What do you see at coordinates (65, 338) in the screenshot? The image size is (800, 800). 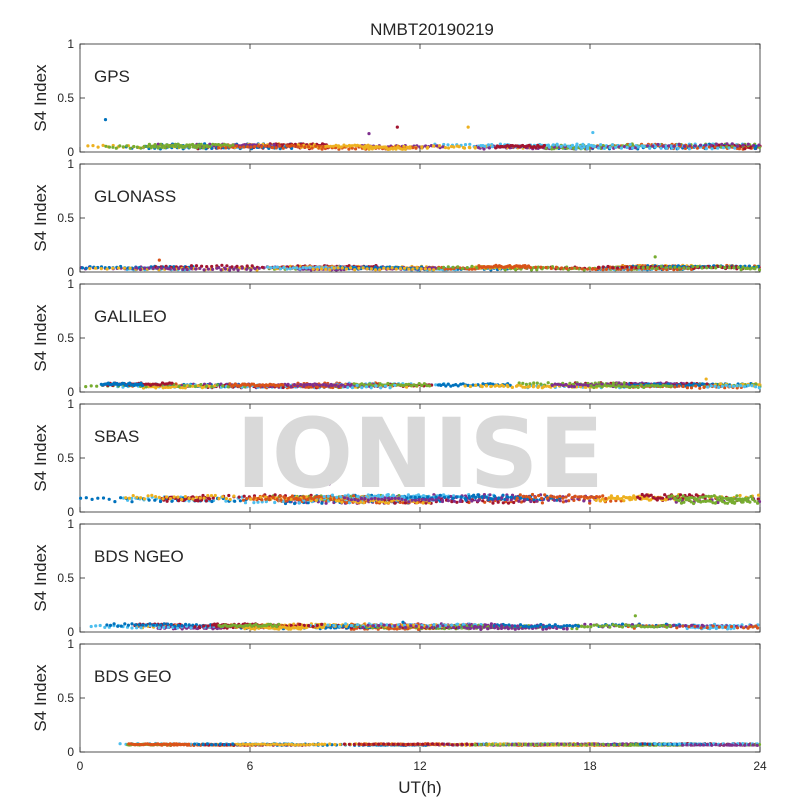 I see `y-tick-label: 0.5` at bounding box center [65, 338].